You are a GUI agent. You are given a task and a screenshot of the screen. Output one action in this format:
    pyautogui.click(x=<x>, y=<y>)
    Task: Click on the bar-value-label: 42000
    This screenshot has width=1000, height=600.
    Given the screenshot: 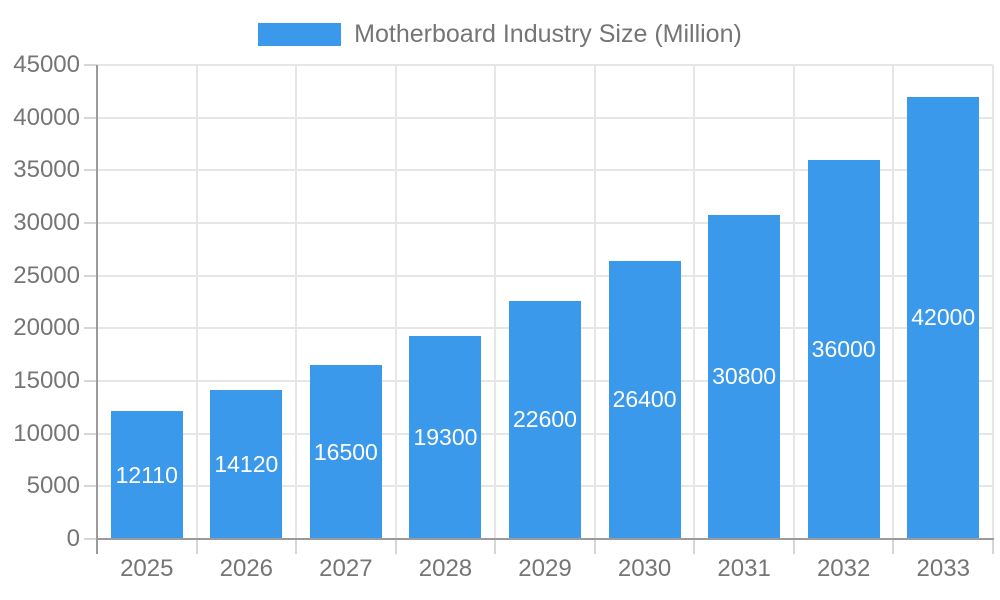 What is the action you would take?
    pyautogui.click(x=943, y=317)
    